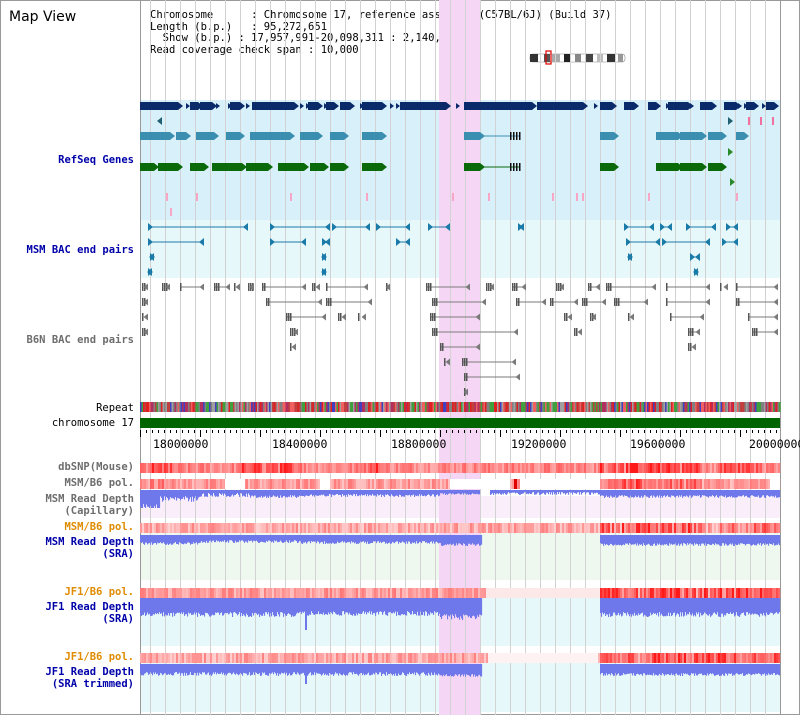 The width and height of the screenshot is (800, 715). I want to click on track-label-jf1-b6-pol-1: JF1/B6 pol., so click(99, 592).